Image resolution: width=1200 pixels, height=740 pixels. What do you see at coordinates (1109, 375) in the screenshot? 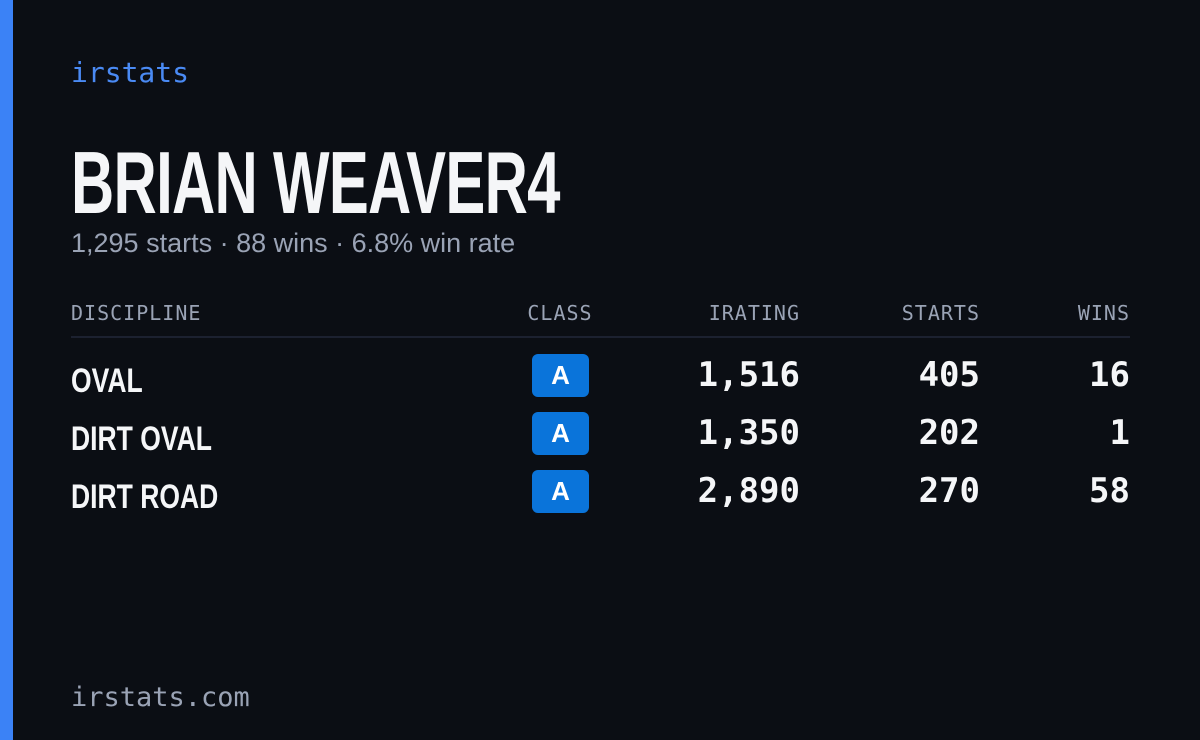
I see `wins: 16` at bounding box center [1109, 375].